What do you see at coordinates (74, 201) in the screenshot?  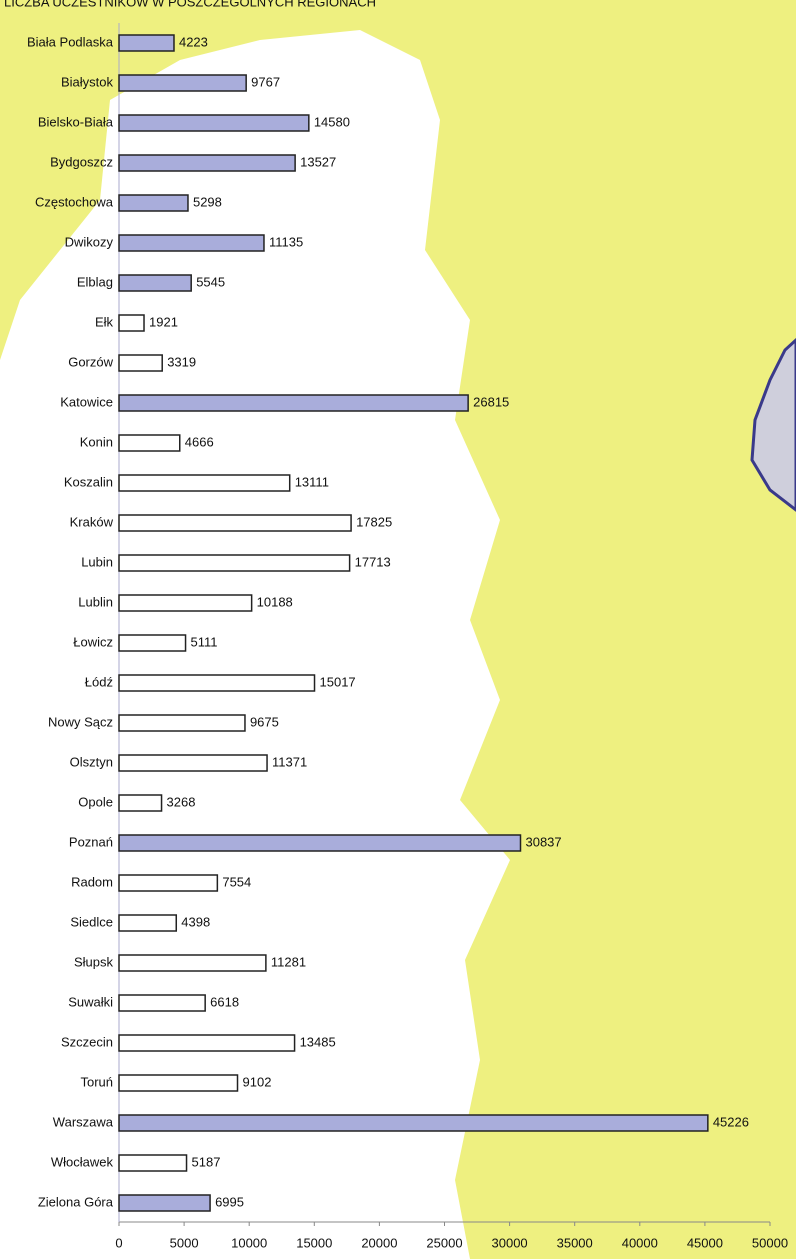 I see `y-tick-label: Częstochowa` at bounding box center [74, 201].